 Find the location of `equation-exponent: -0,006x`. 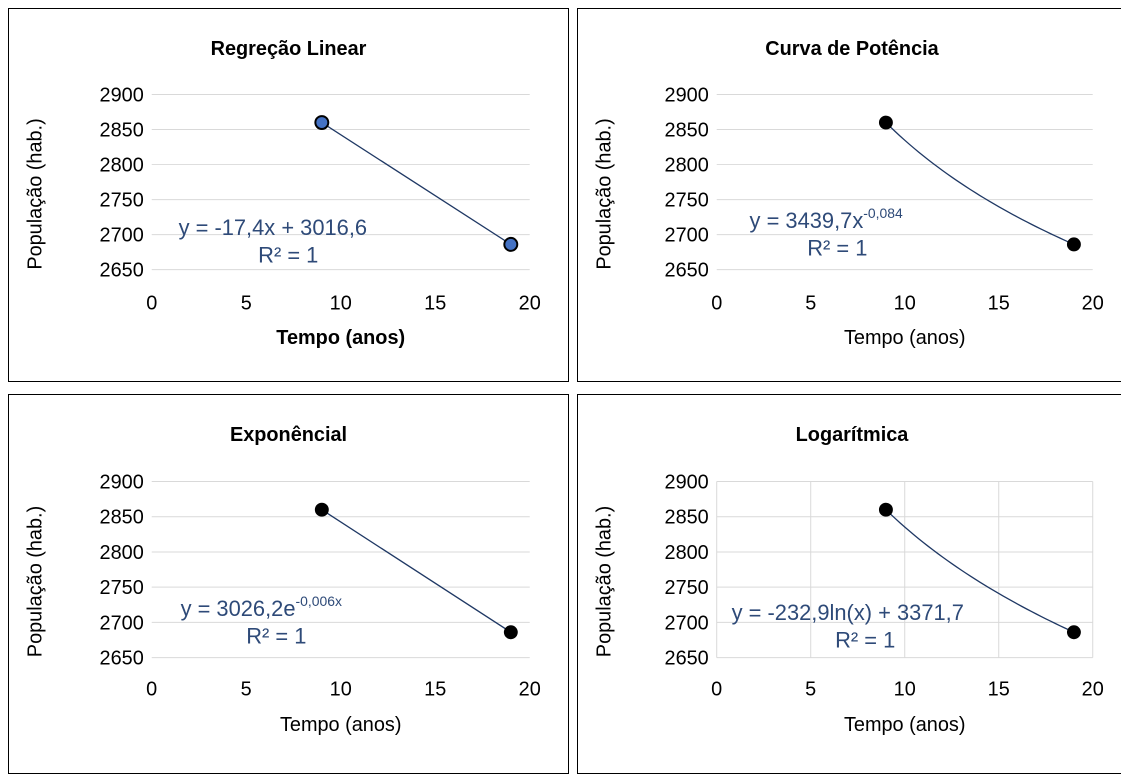

equation-exponent: -0,006x is located at coordinates (319, 601).